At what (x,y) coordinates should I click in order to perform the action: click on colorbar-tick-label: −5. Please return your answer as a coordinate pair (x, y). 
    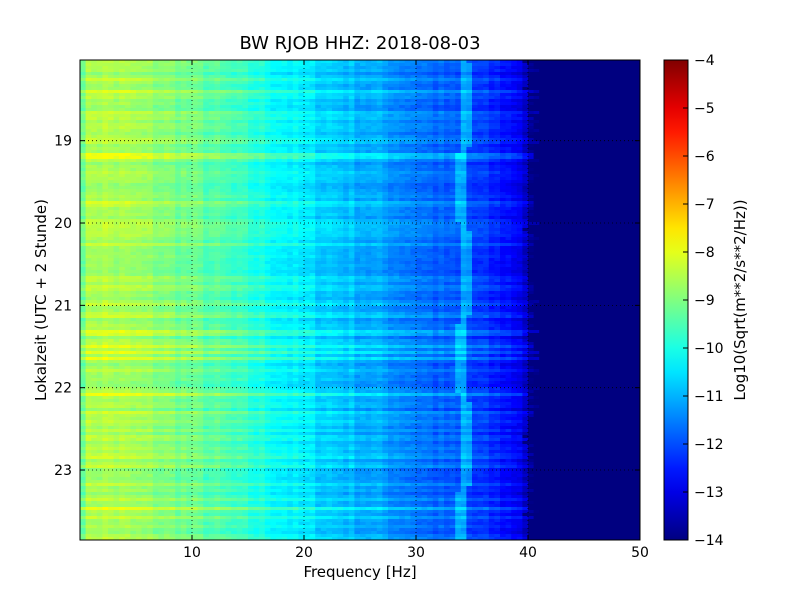
    Looking at the image, I should click on (704, 109).